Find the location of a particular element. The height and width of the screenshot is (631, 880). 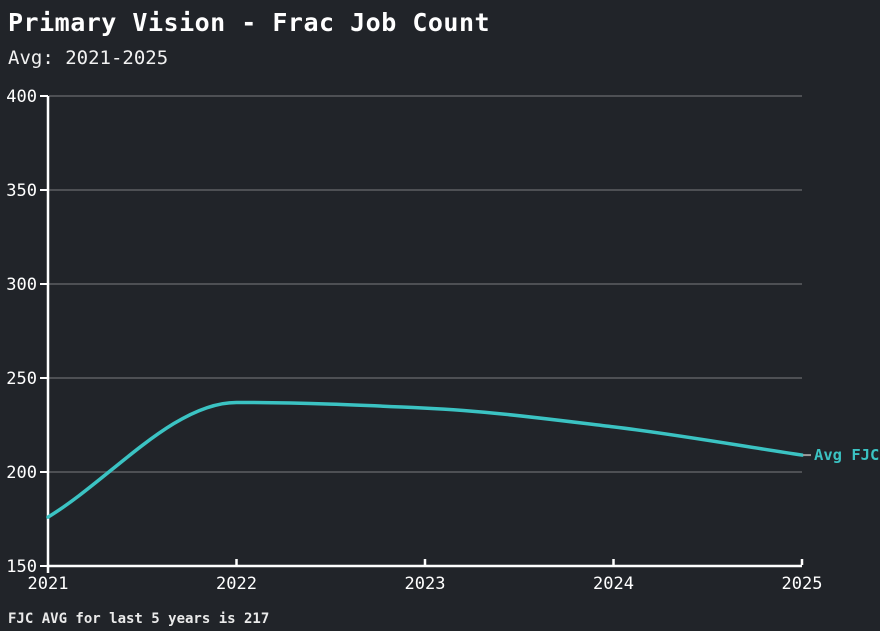

y-axis-tick-label: 400 is located at coordinates (21, 97).